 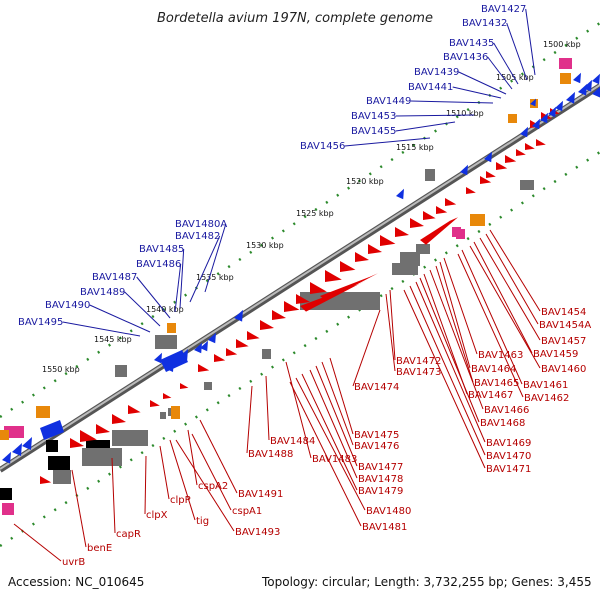 What do you see at coordinates (508, 456) in the screenshot?
I see `gene-label: BAV1470` at bounding box center [508, 456].